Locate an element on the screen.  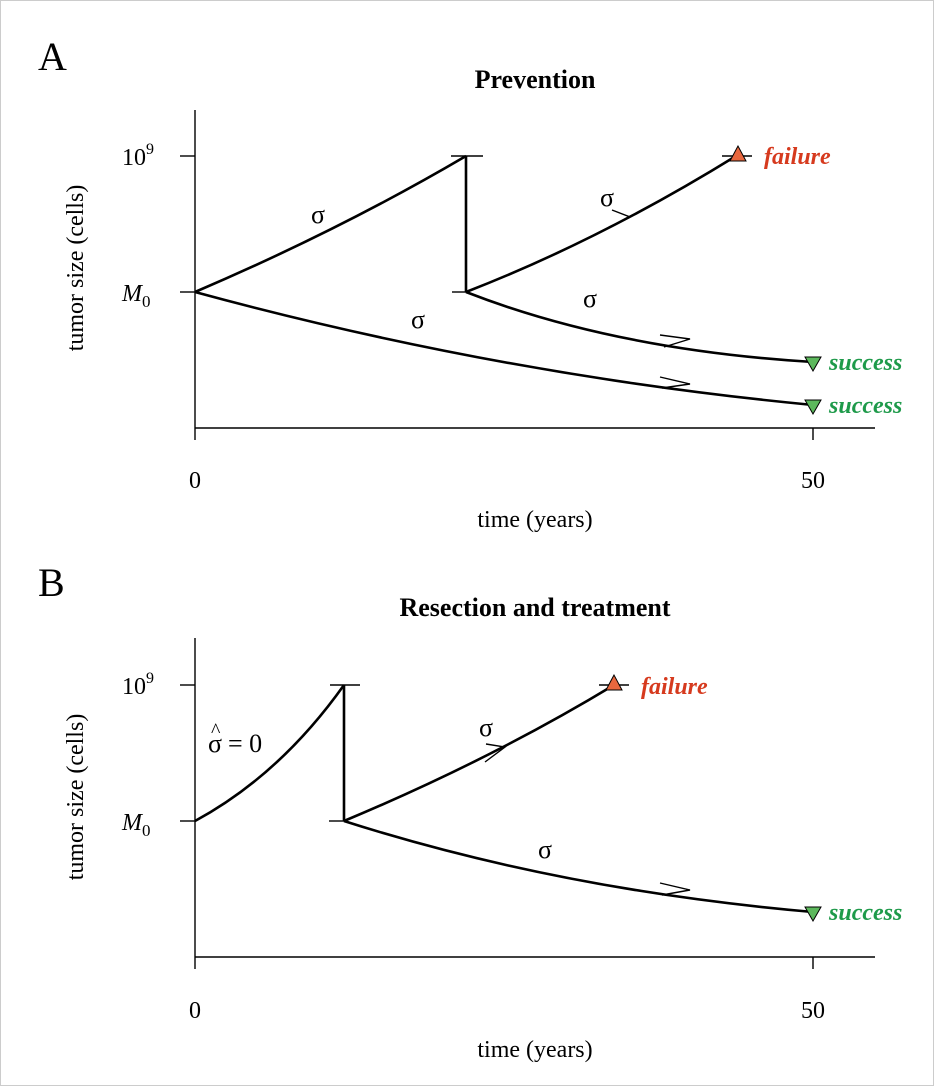
panel-b-x-tick-end-label: 50 is located at coordinates (813, 1011).